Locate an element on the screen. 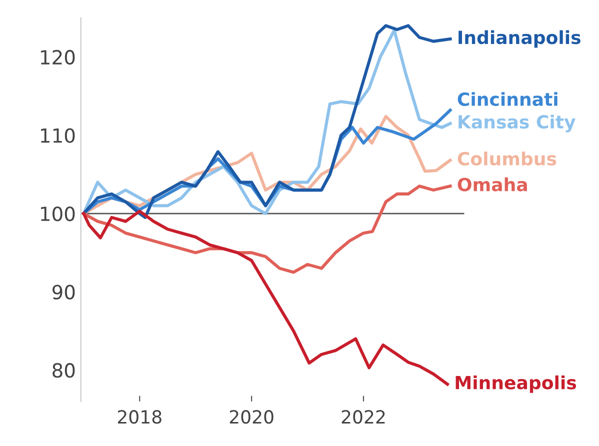 This screenshot has width=599, height=446. y-tick-label: 120 is located at coordinates (58, 57).